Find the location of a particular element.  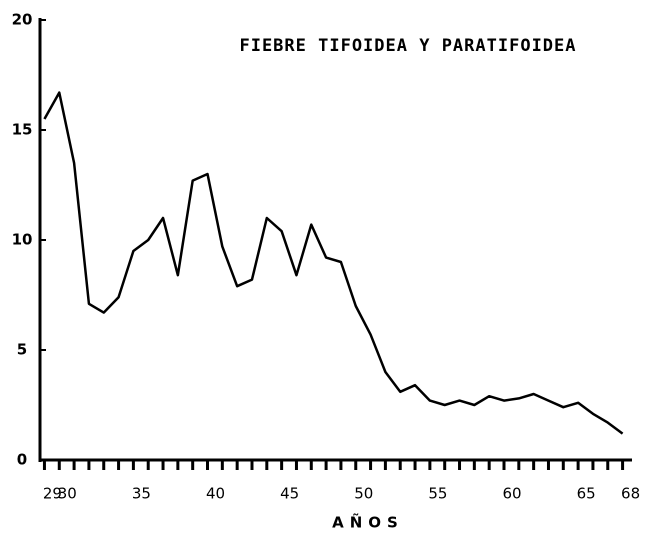

y-tick-label: 15 is located at coordinates (22, 130).